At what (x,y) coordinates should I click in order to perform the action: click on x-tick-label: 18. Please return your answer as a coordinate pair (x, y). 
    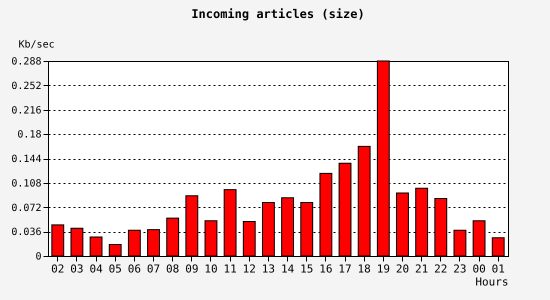
    Looking at the image, I should click on (364, 269).